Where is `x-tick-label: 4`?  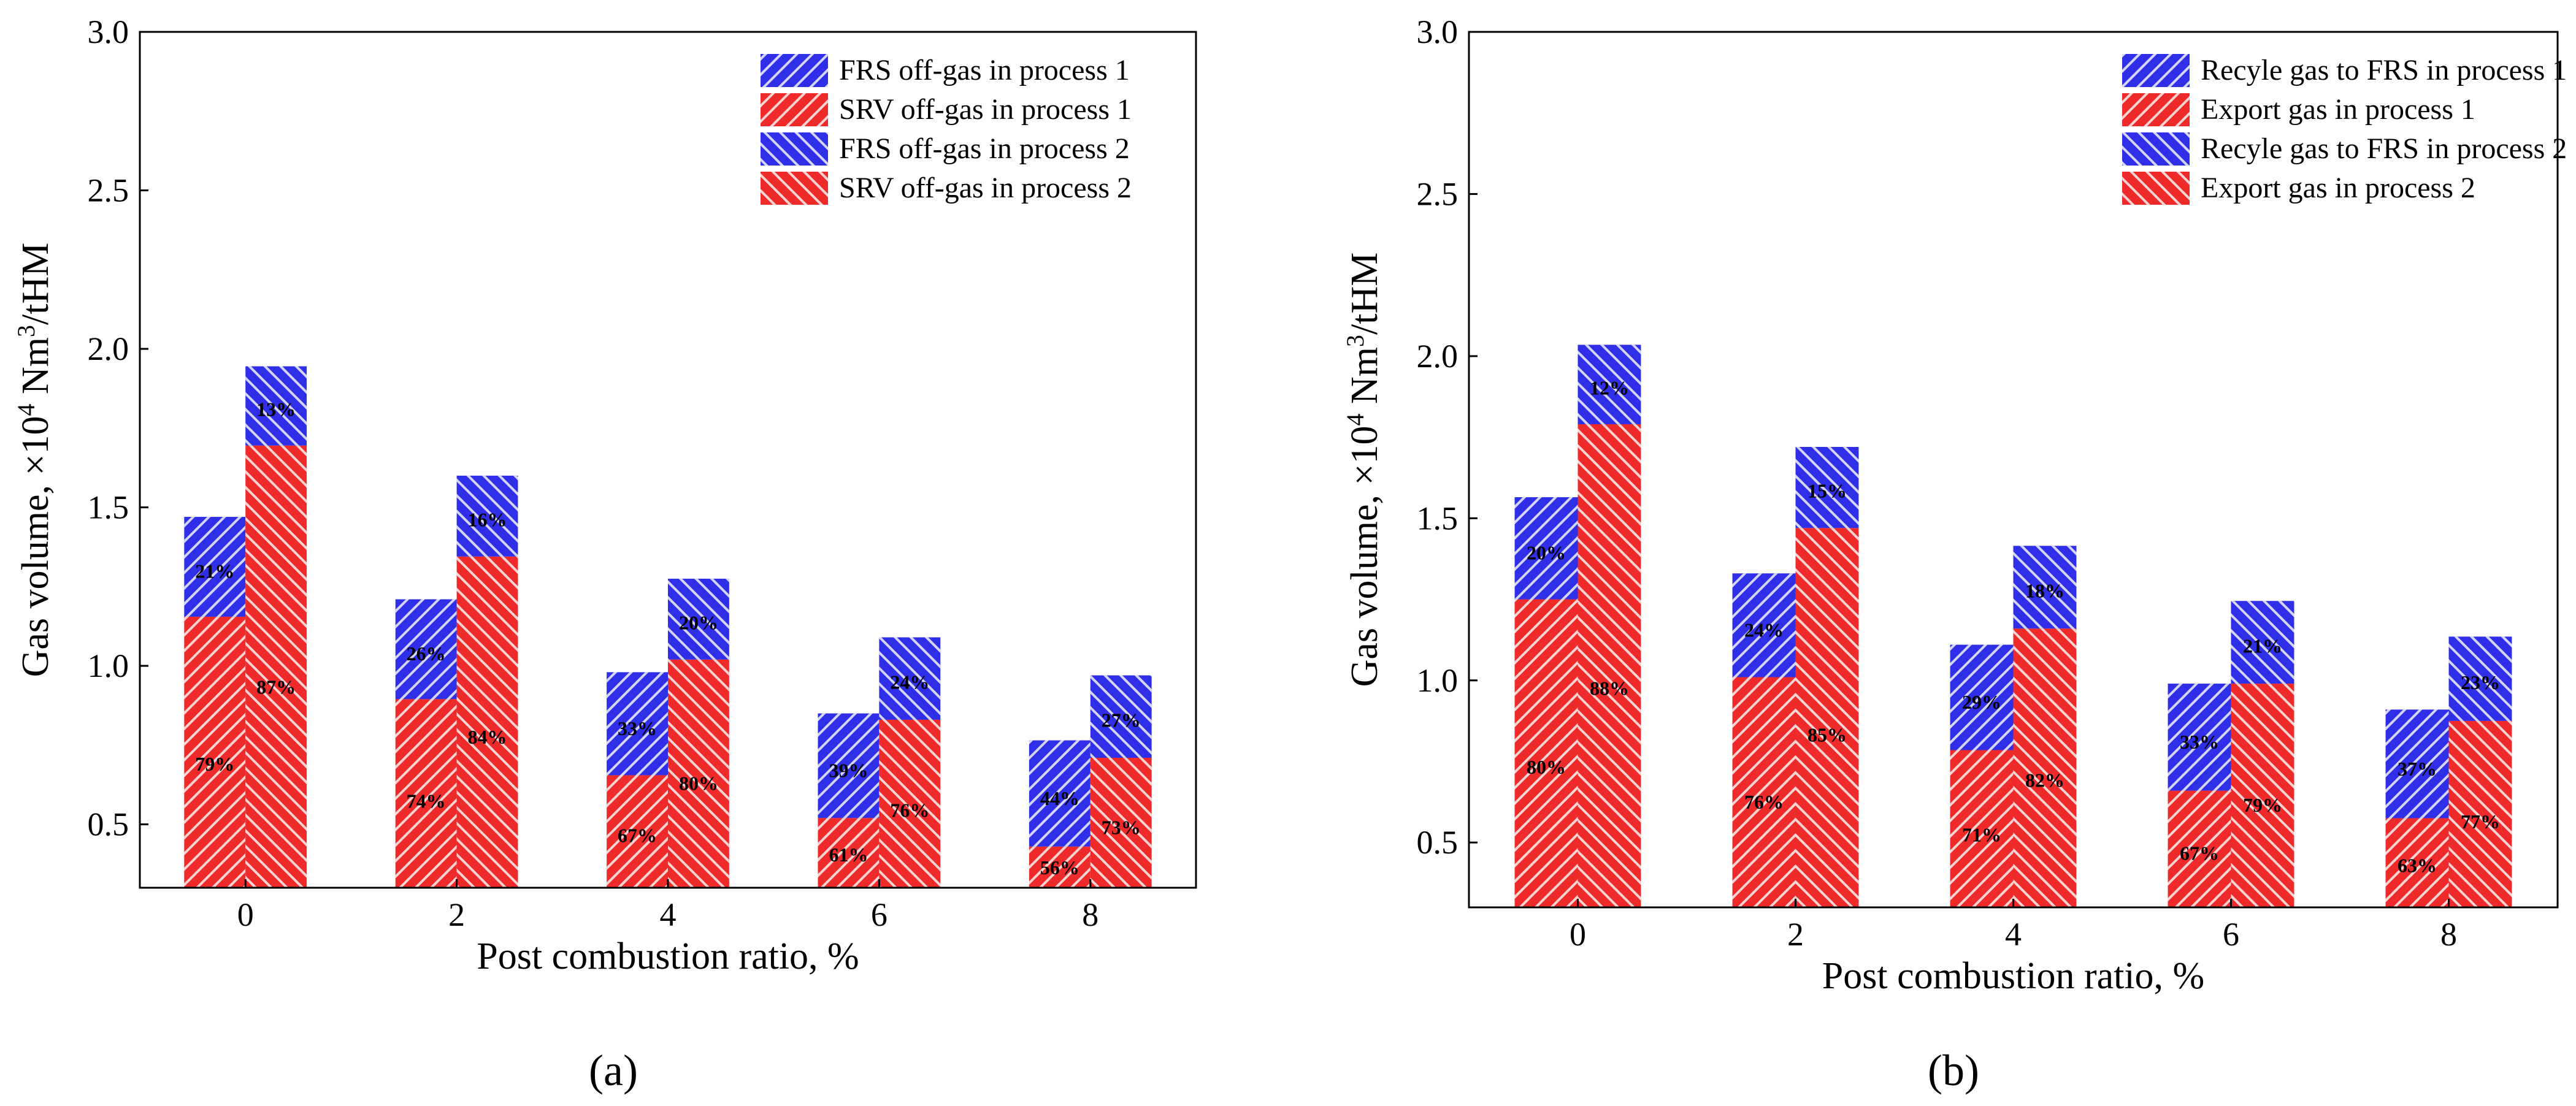
x-tick-label: 4 is located at coordinates (2013, 934).